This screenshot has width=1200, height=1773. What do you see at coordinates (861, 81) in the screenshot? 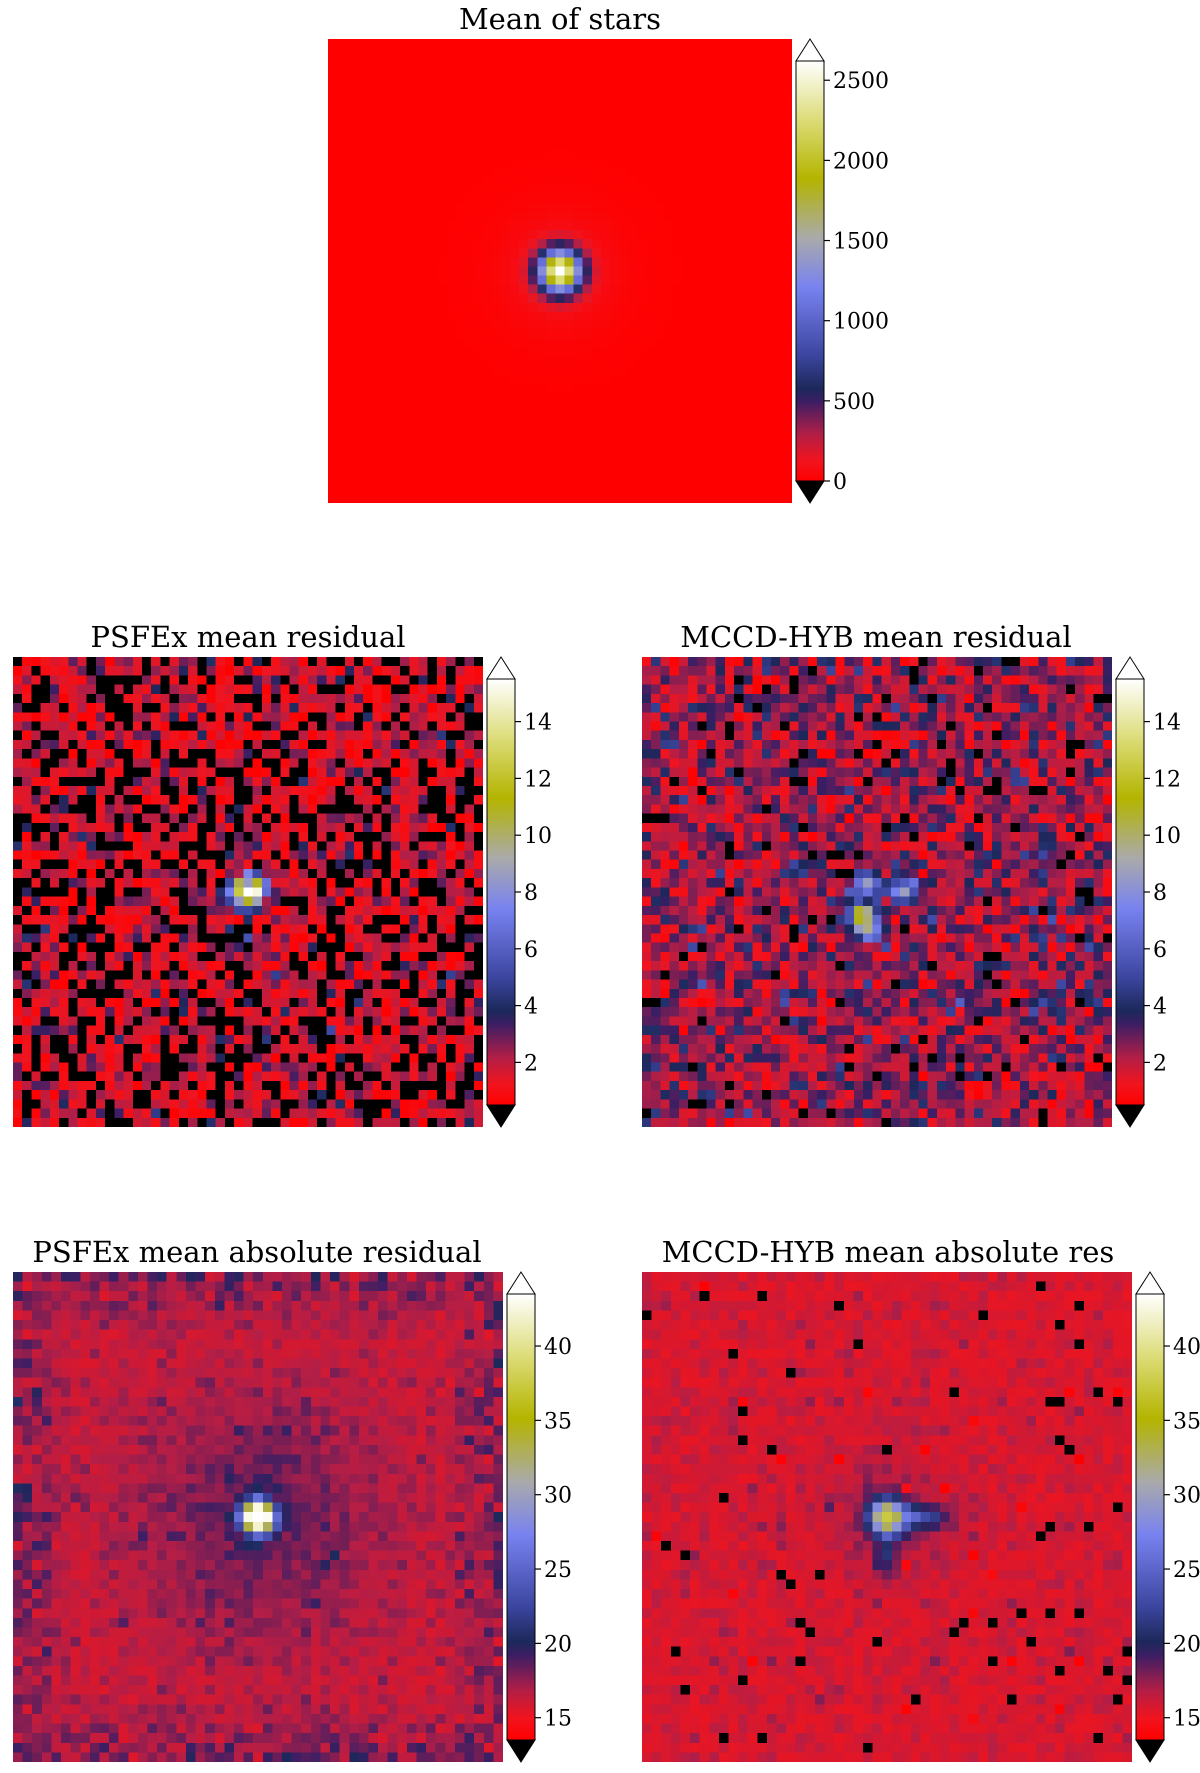
I see `colorbar-tick-label: 2500` at bounding box center [861, 81].